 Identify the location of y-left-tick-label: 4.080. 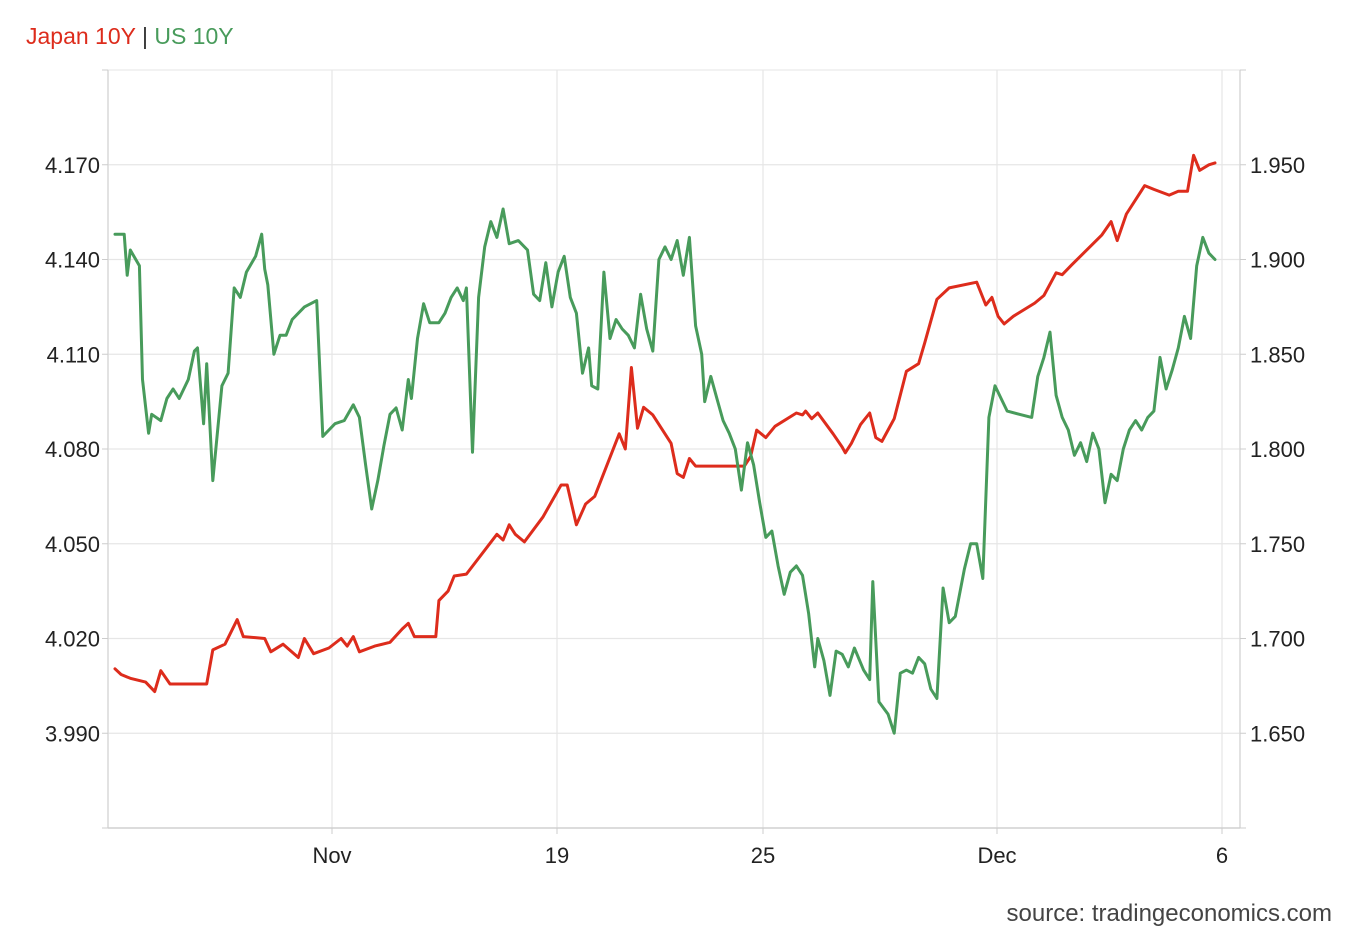
(72, 449).